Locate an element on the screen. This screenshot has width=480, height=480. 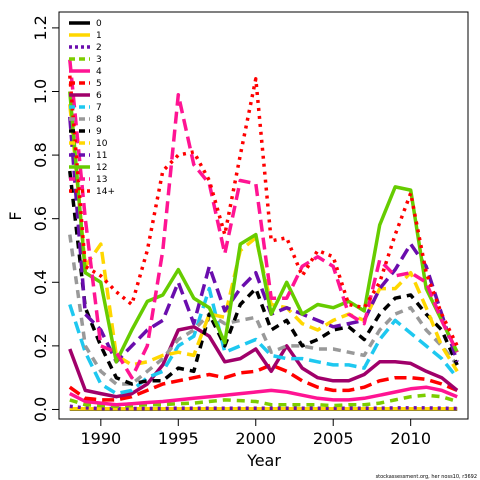
legend-label: 6 is located at coordinates (99, 96).